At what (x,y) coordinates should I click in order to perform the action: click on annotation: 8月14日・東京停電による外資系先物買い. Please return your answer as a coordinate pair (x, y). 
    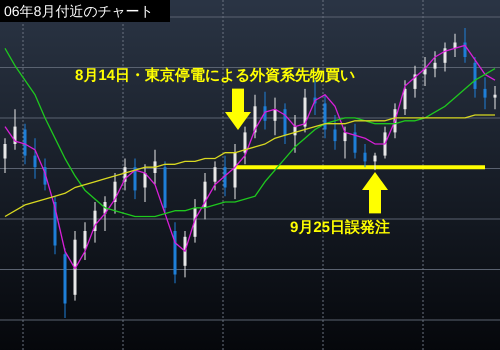
    Looking at the image, I should click on (215, 75).